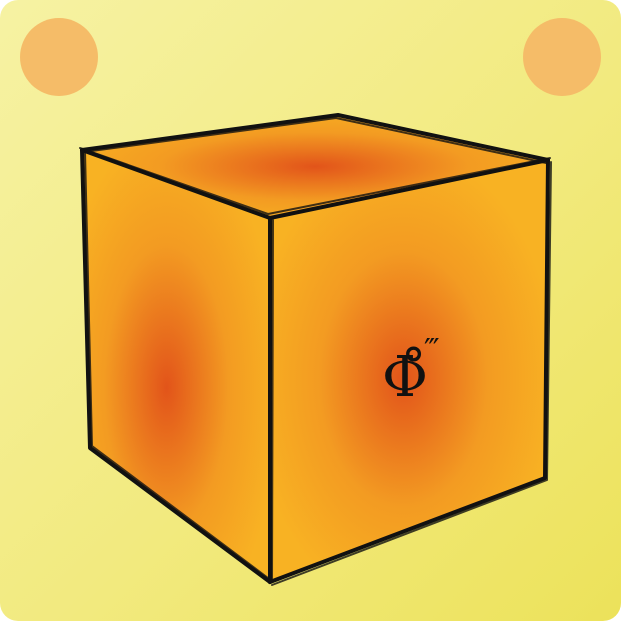  What do you see at coordinates (432, 350) in the screenshot?
I see `cube-symbol-primes: ‴` at bounding box center [432, 350].